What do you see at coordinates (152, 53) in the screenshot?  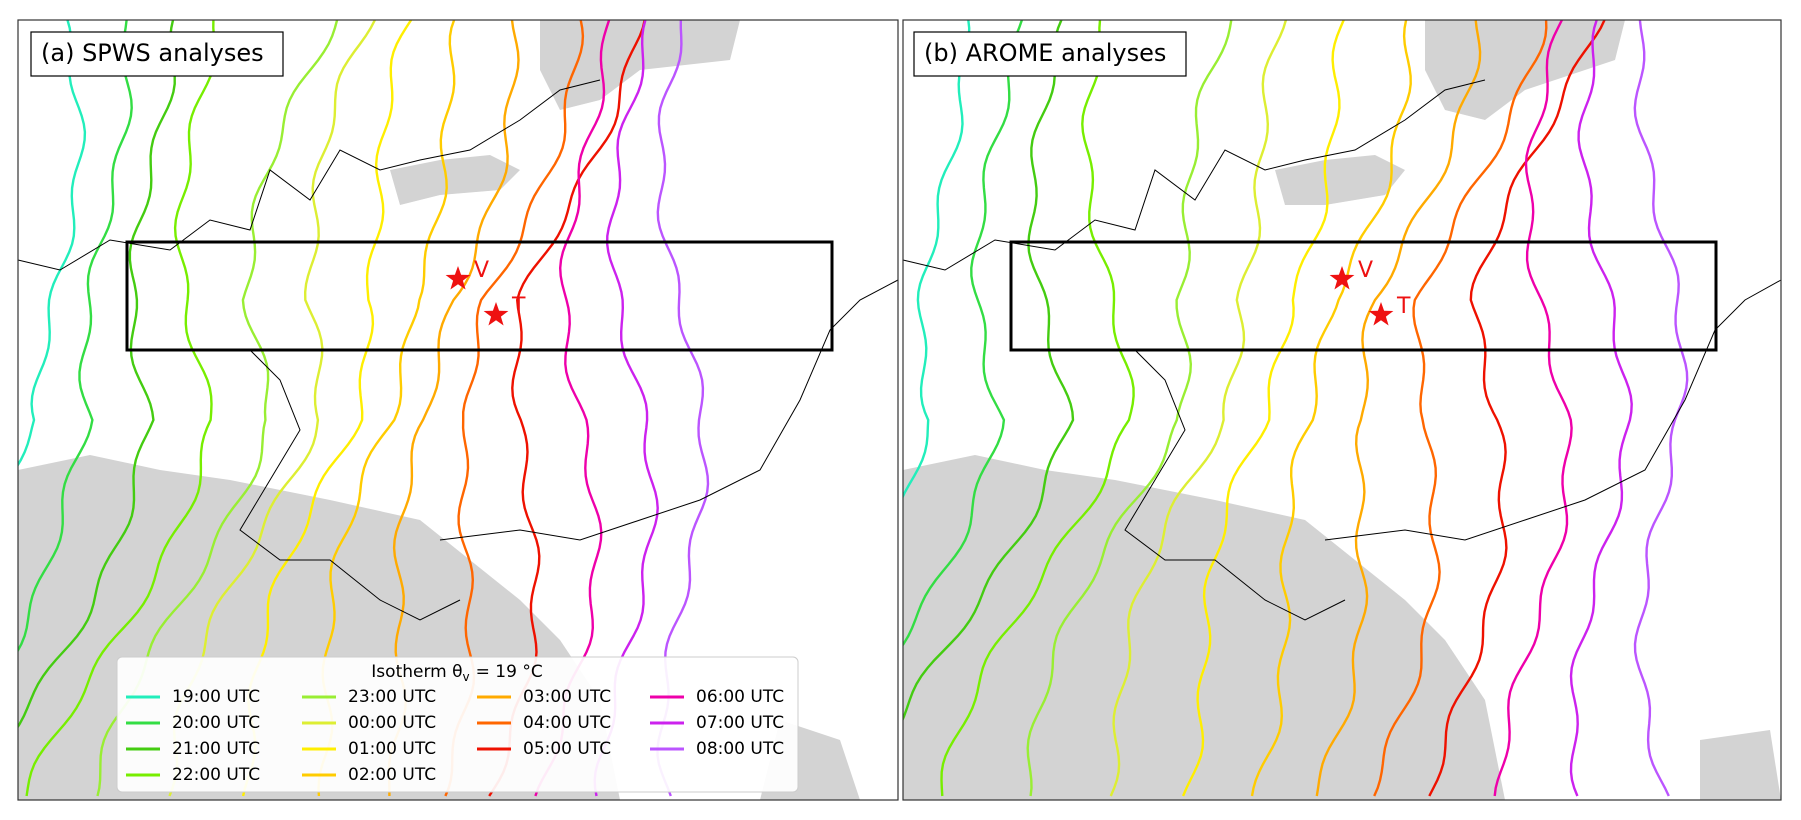 I see `panel-title: (a) SPWS analyses` at bounding box center [152, 53].